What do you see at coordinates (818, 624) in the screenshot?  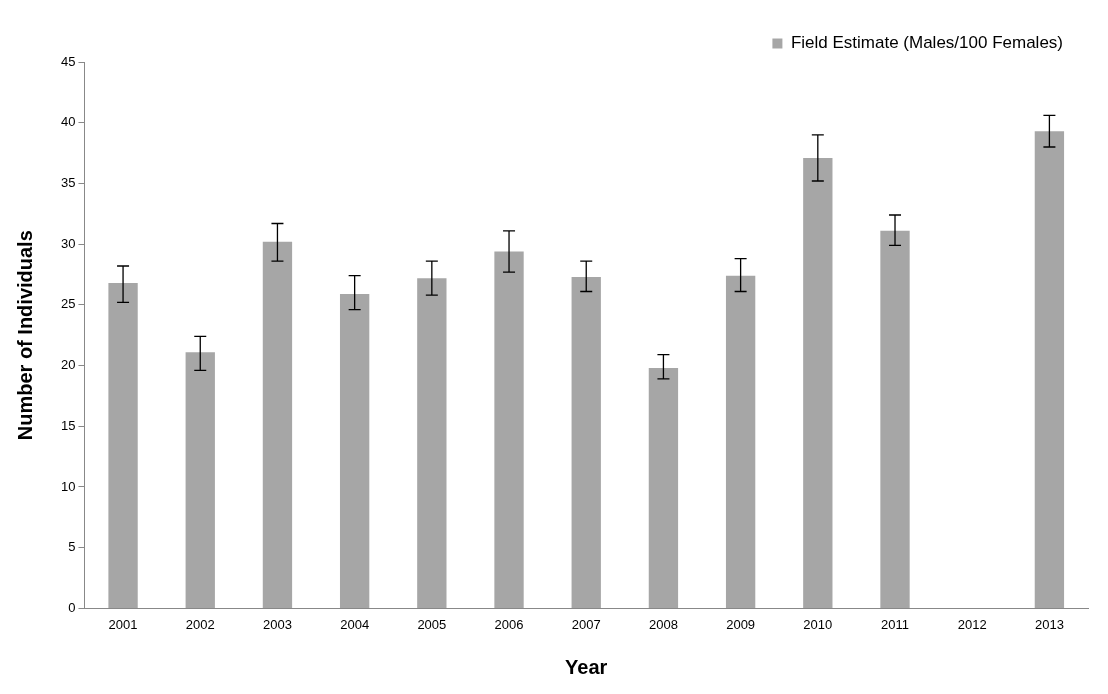 I see `x-tick-label: 2010` at bounding box center [818, 624].